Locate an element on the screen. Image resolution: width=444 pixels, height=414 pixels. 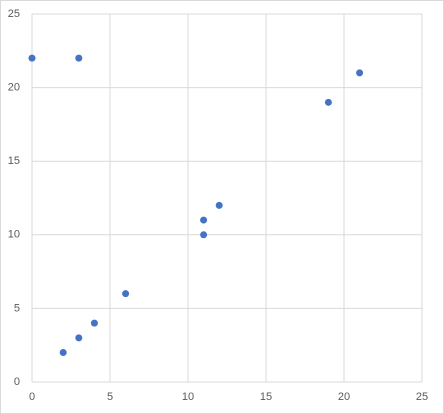
y-tick-label: 20 is located at coordinates (14, 88).